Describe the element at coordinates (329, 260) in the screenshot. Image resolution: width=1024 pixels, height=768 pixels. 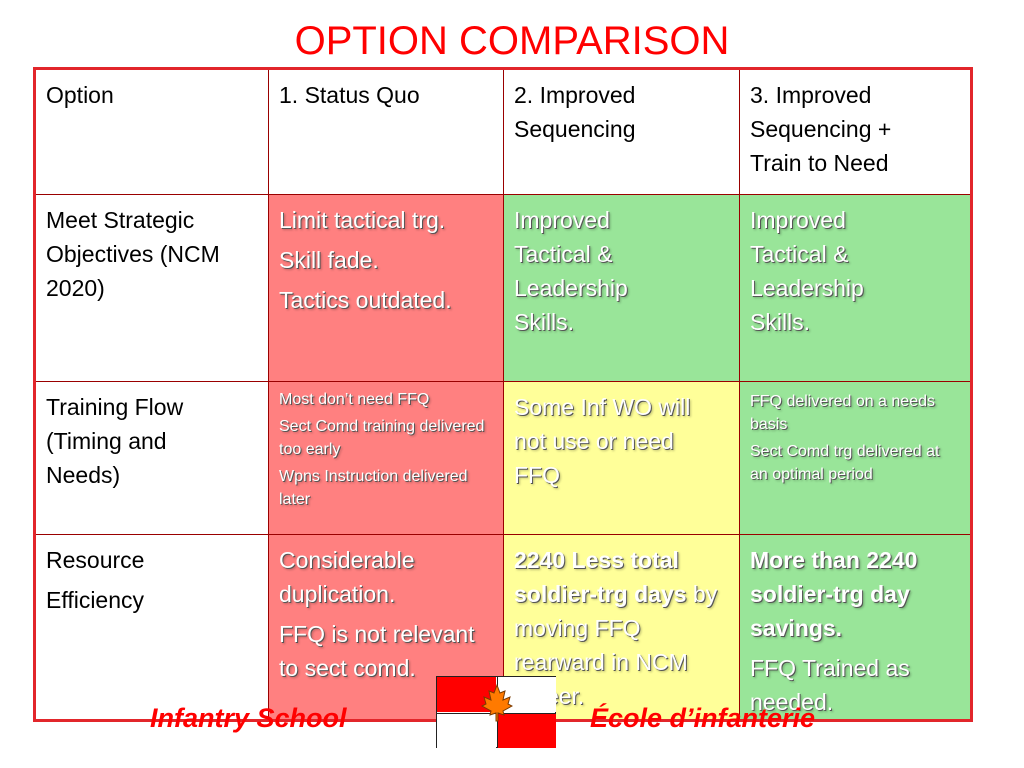
I see `cell-text: Skill fade.` at that location.